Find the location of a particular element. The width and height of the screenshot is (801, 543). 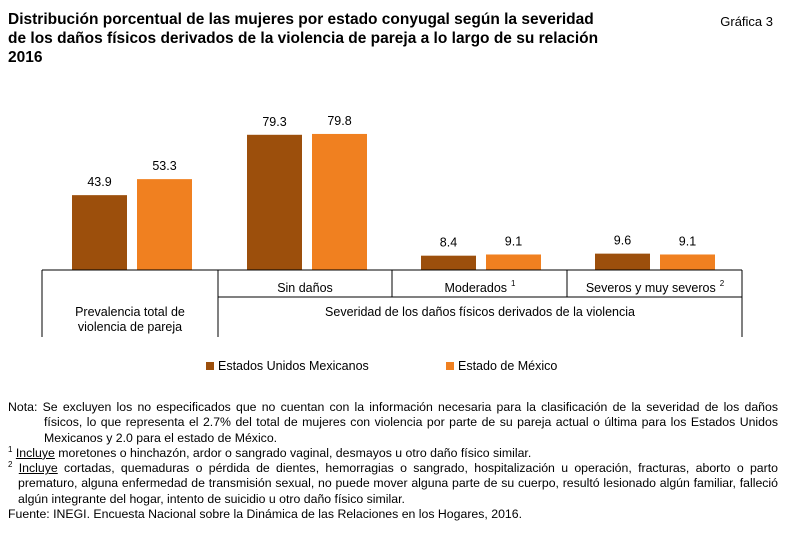

graph-number: Gráfica 3 is located at coordinates (746, 21).